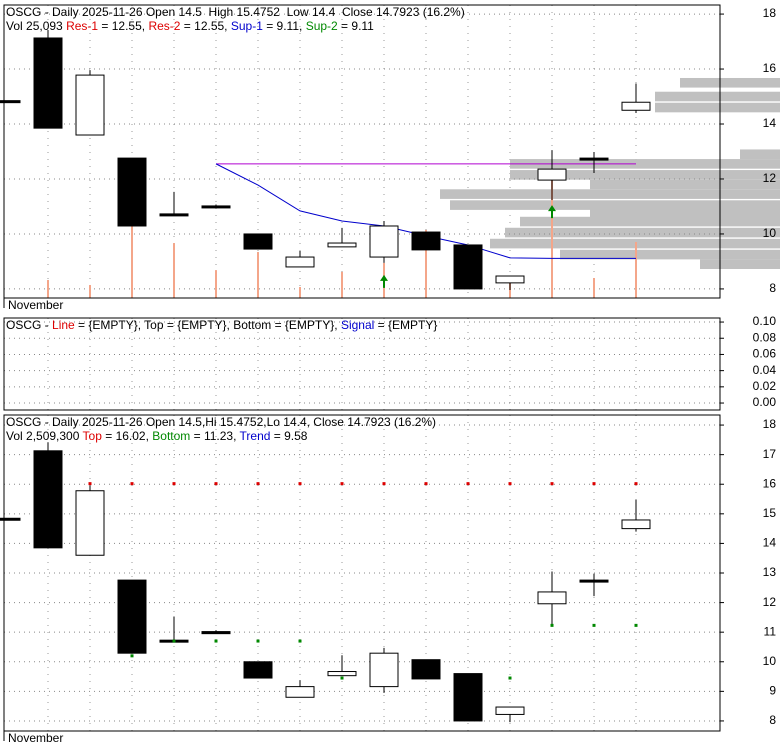 The height and width of the screenshot is (745, 780). What do you see at coordinates (772, 288) in the screenshot?
I see `y-tick-label: 8` at bounding box center [772, 288].